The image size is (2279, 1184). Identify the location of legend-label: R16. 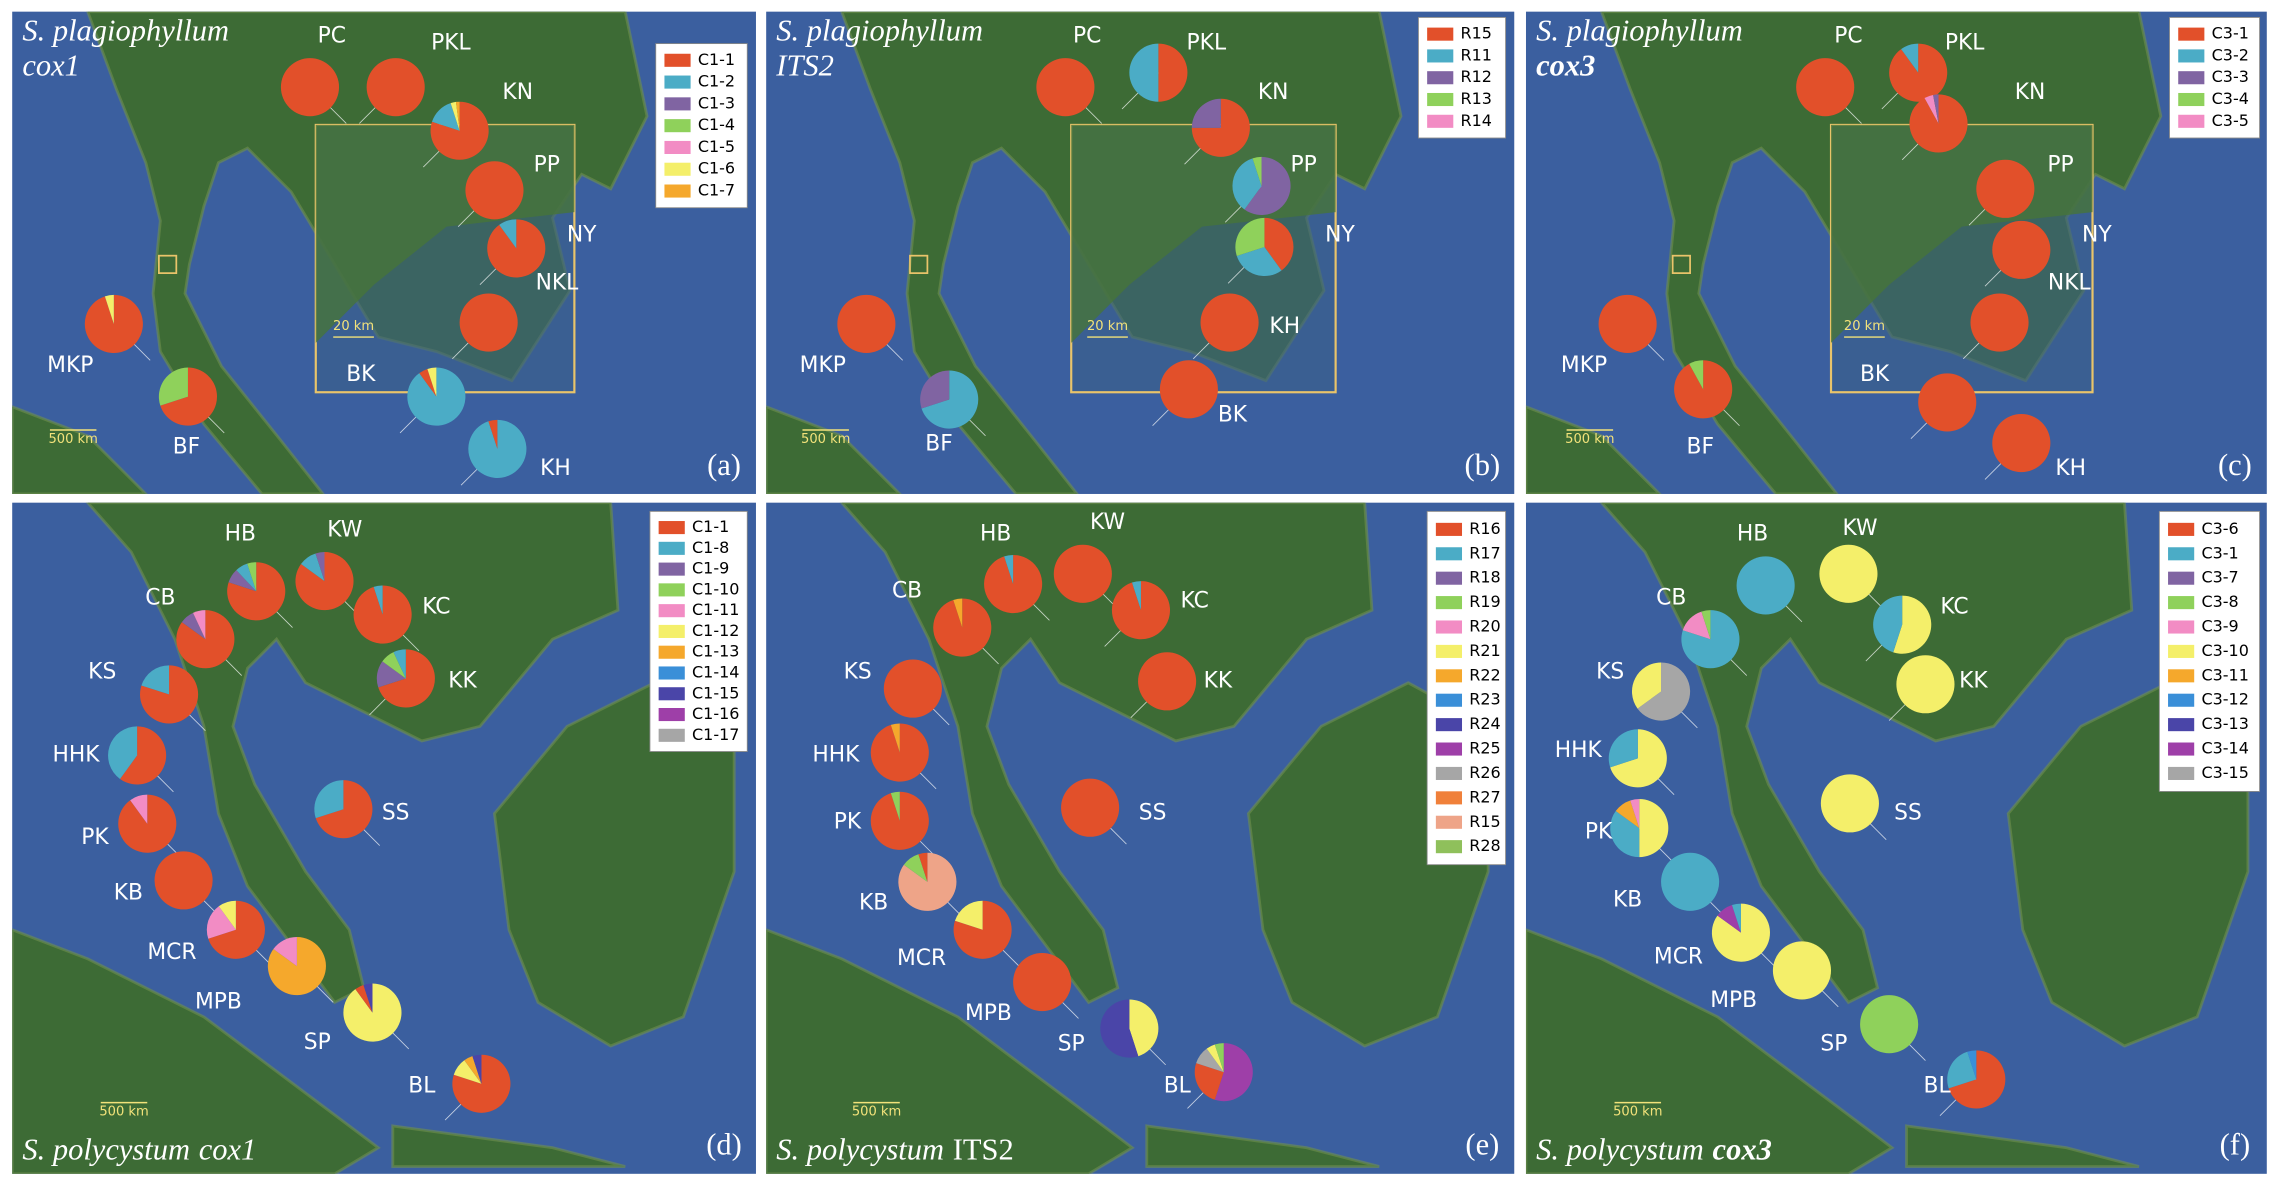
(1484, 528).